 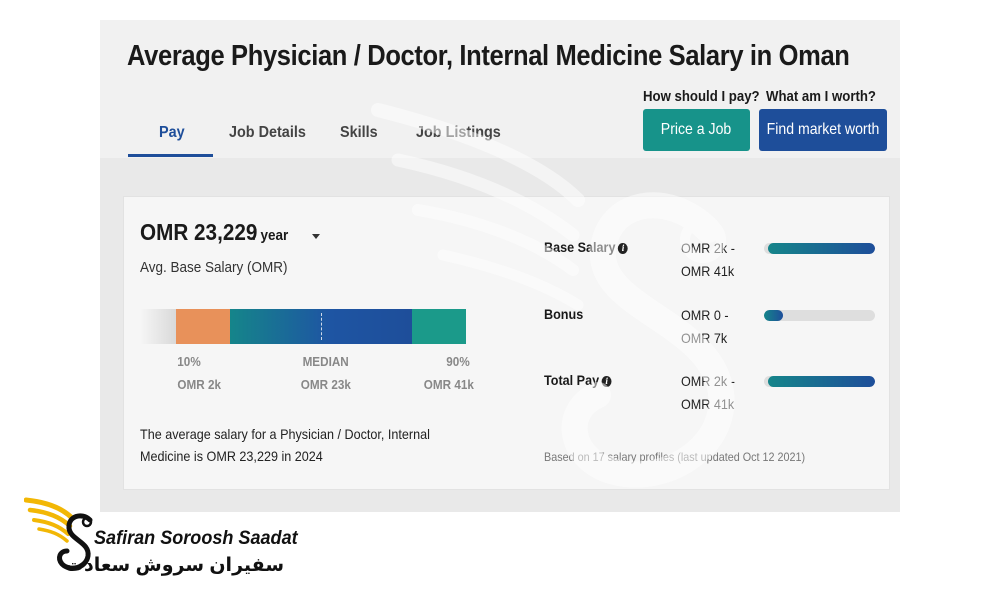 What do you see at coordinates (214, 267) in the screenshot?
I see `salary-subtitle: Avg. Base Salary (OMR)` at bounding box center [214, 267].